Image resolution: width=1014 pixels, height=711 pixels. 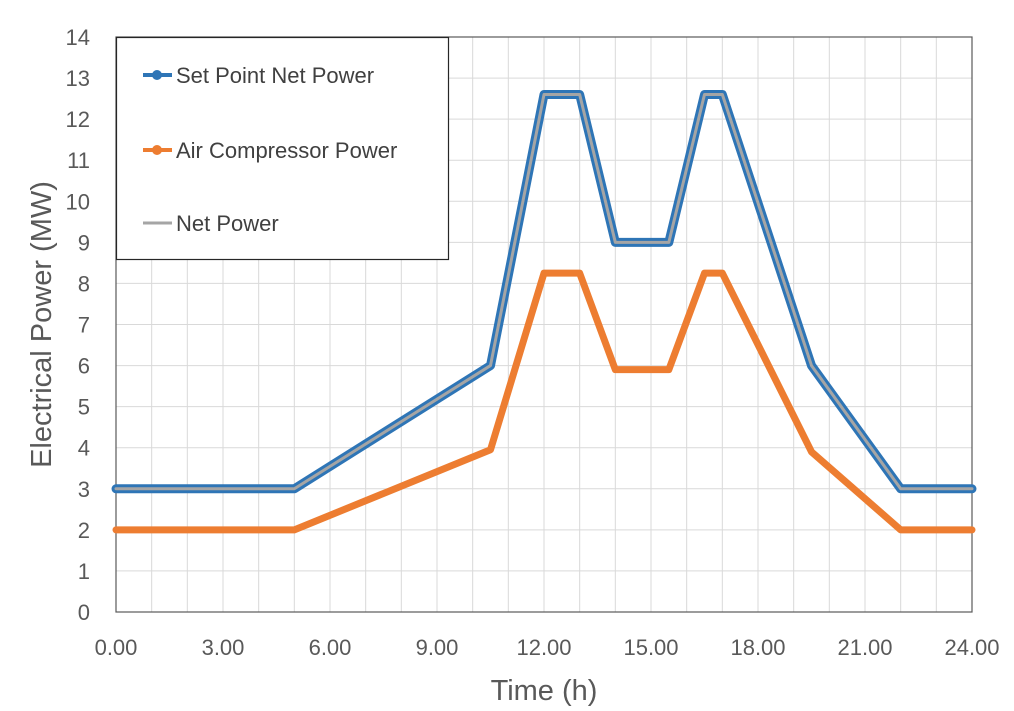 What do you see at coordinates (84, 407) in the screenshot?
I see `y-tick-label: 5` at bounding box center [84, 407].